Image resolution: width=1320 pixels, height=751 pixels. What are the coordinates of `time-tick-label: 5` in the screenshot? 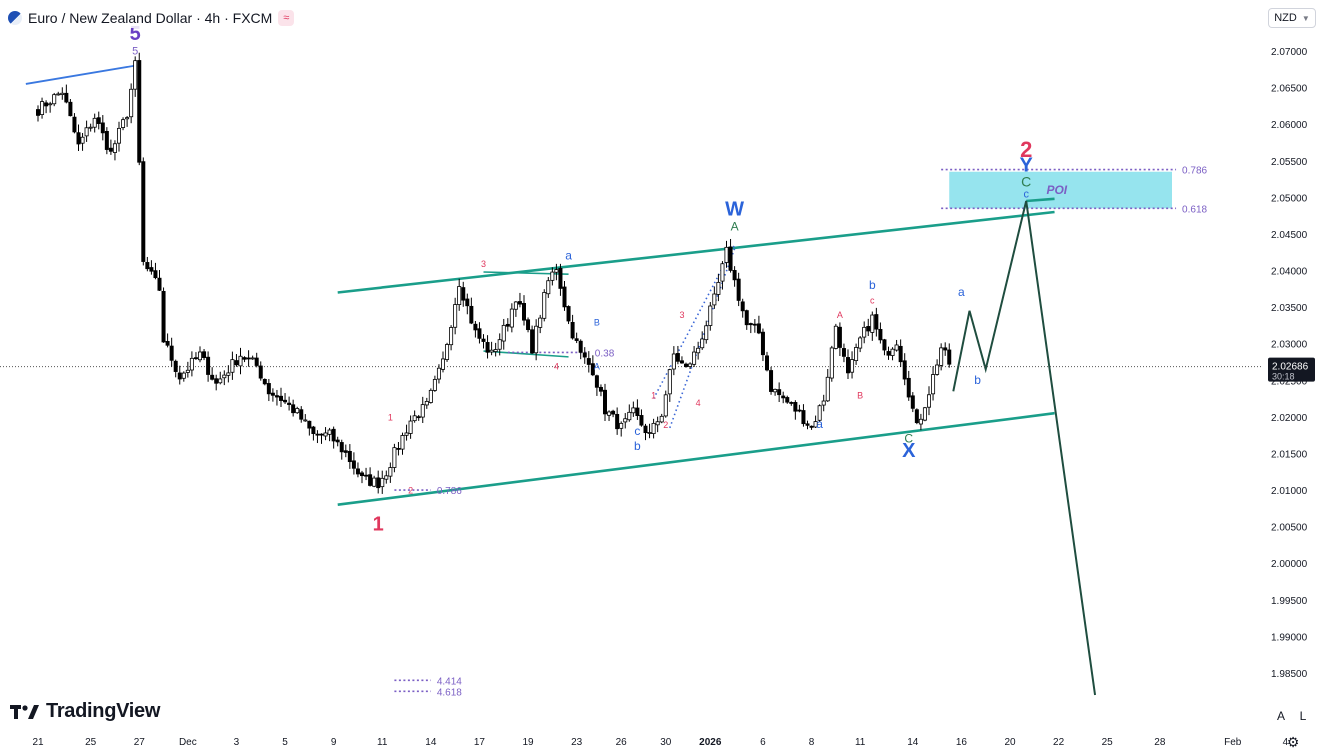 It's located at (285, 742).